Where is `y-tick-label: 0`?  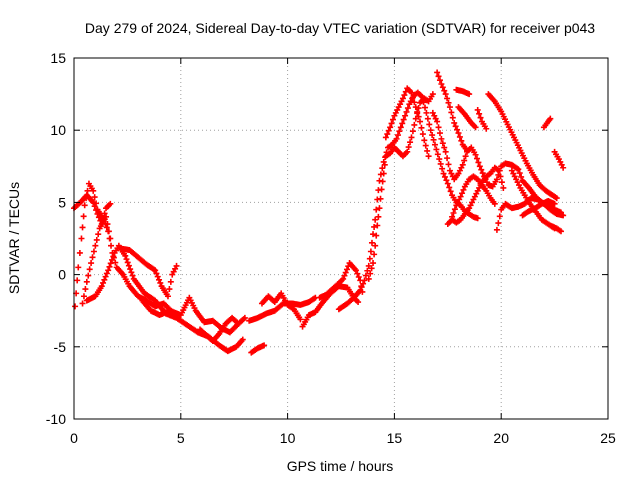 y-tick-label: 0 is located at coordinates (62, 275).